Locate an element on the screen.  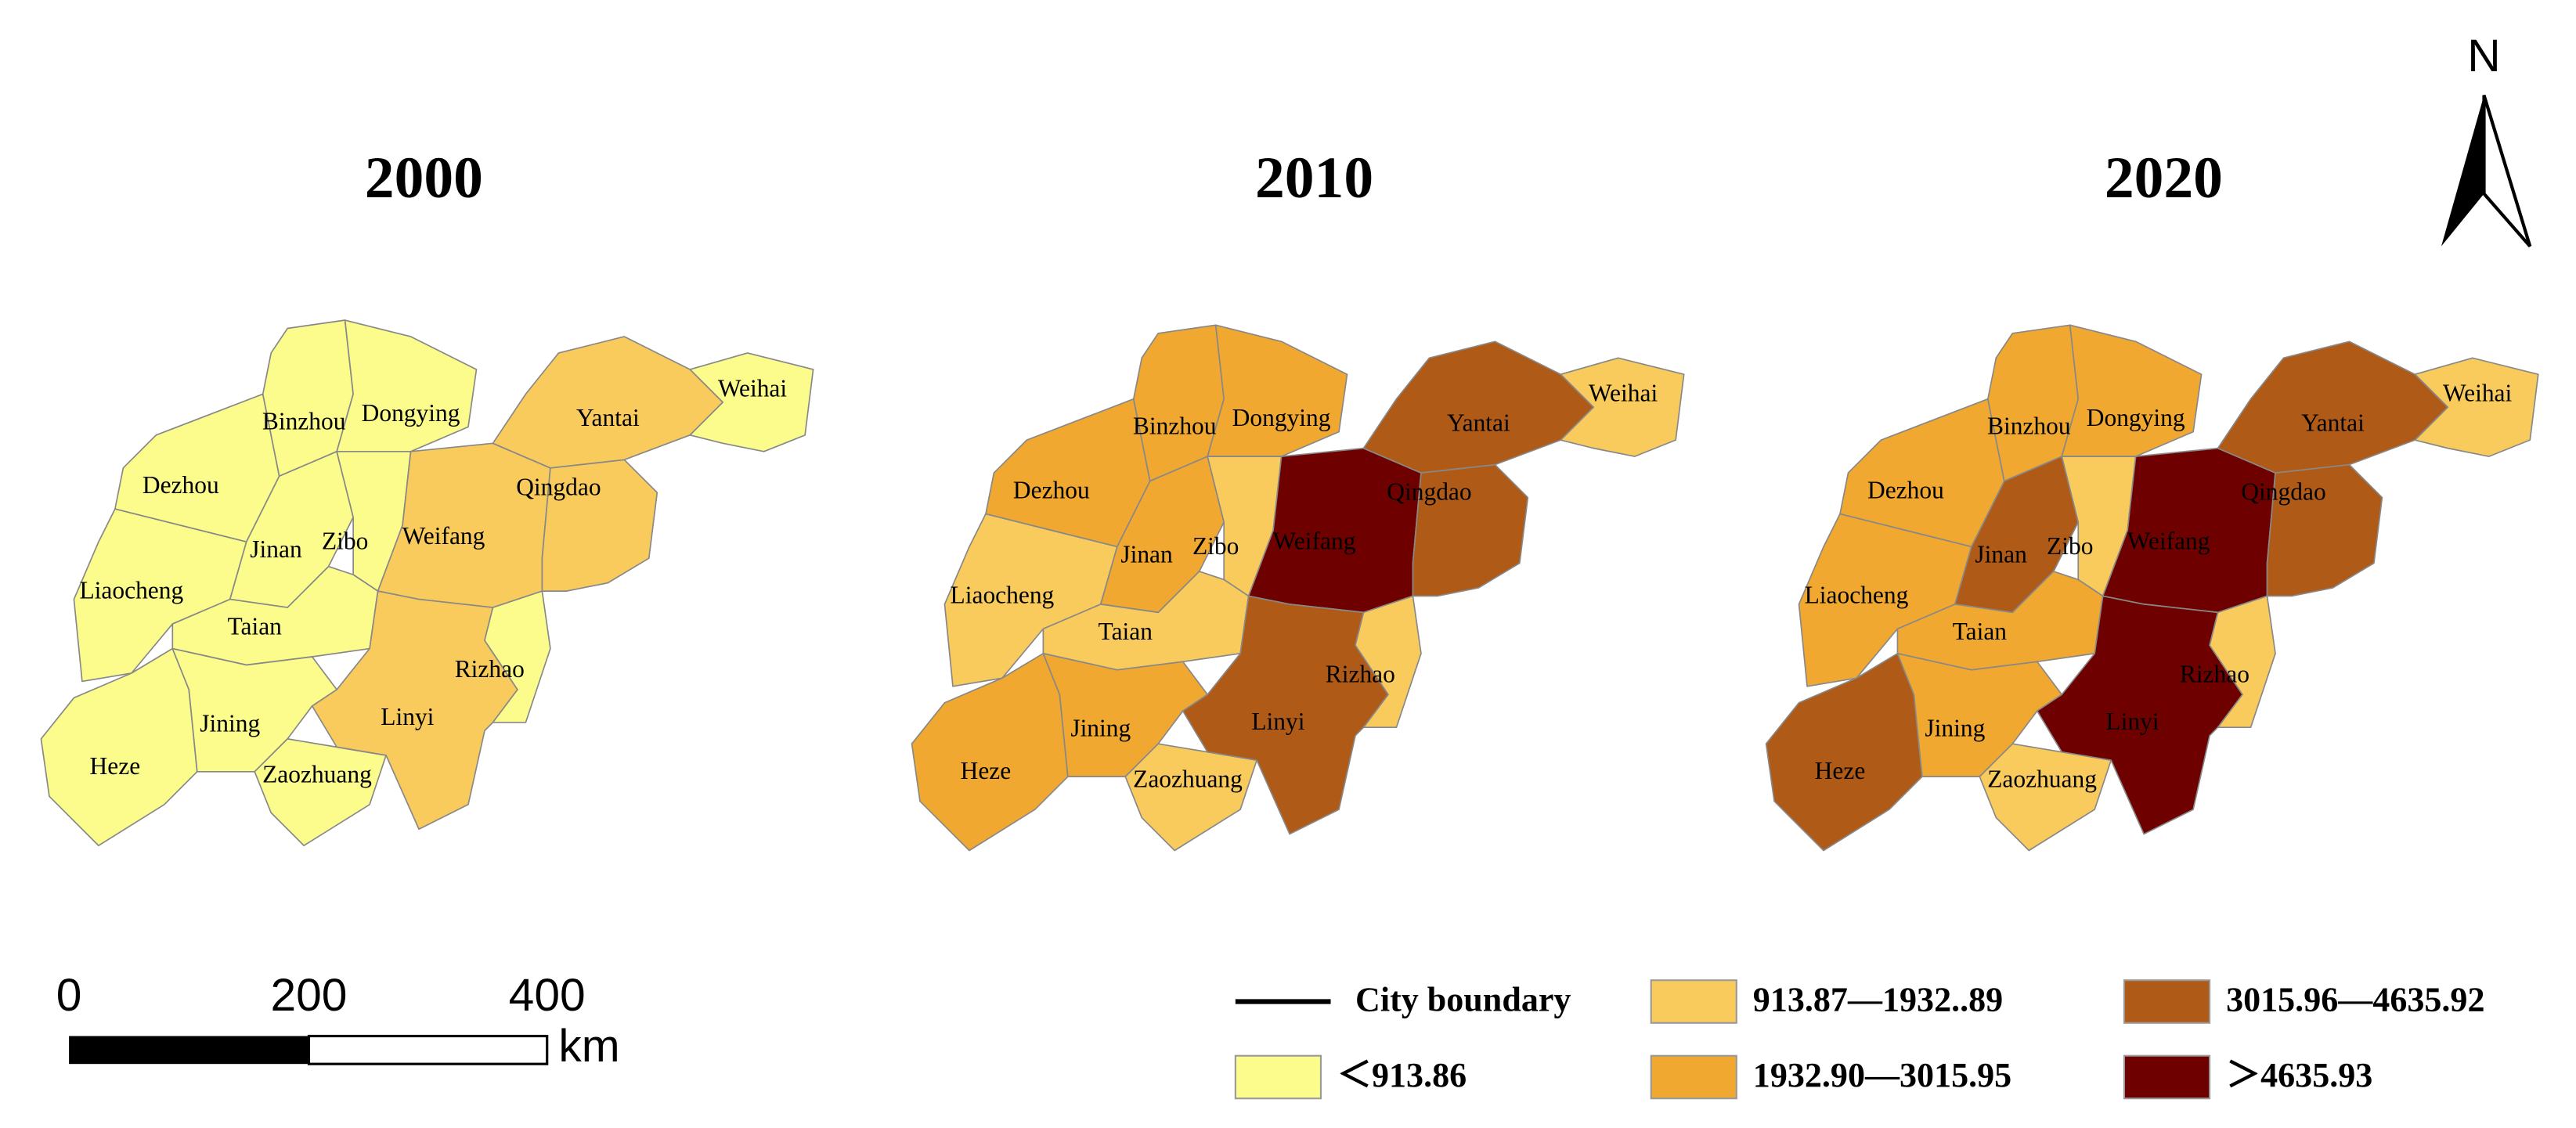
scale-tick: 200 is located at coordinates (308, 995).